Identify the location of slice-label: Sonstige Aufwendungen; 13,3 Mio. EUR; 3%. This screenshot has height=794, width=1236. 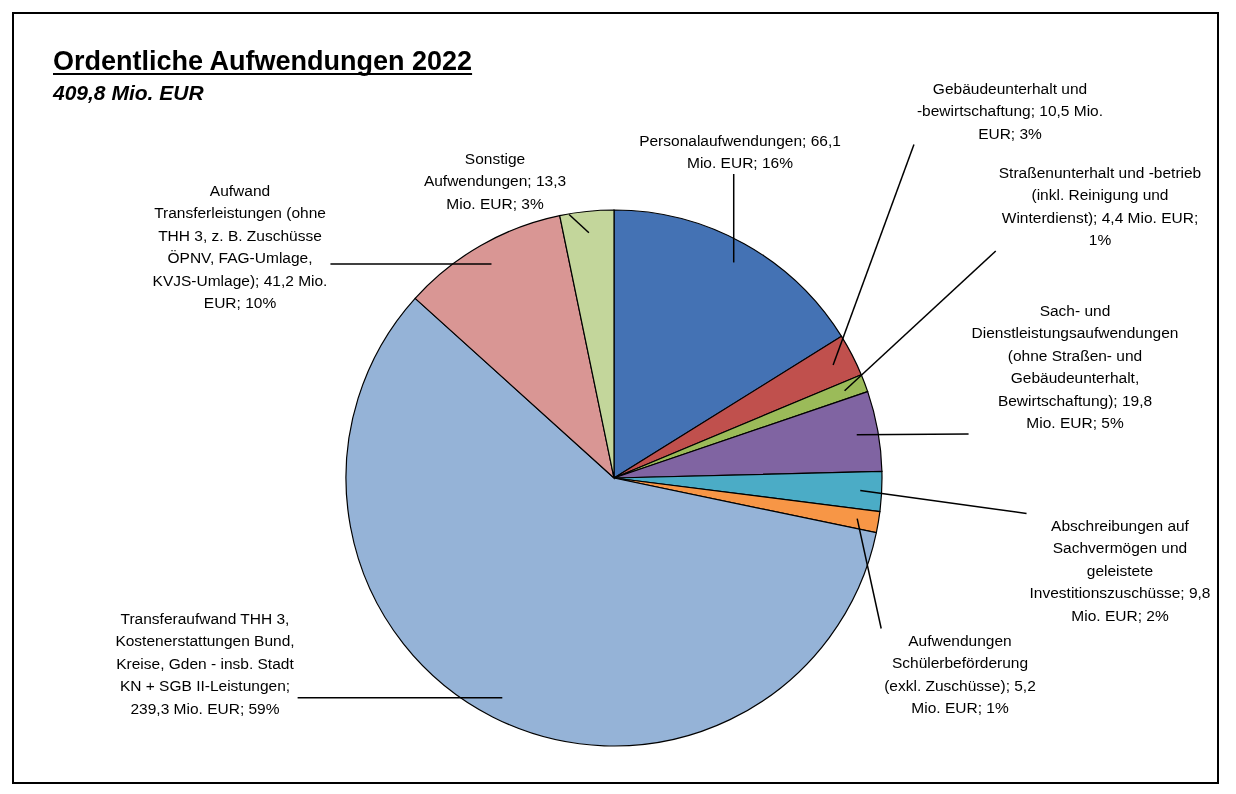
(495, 180).